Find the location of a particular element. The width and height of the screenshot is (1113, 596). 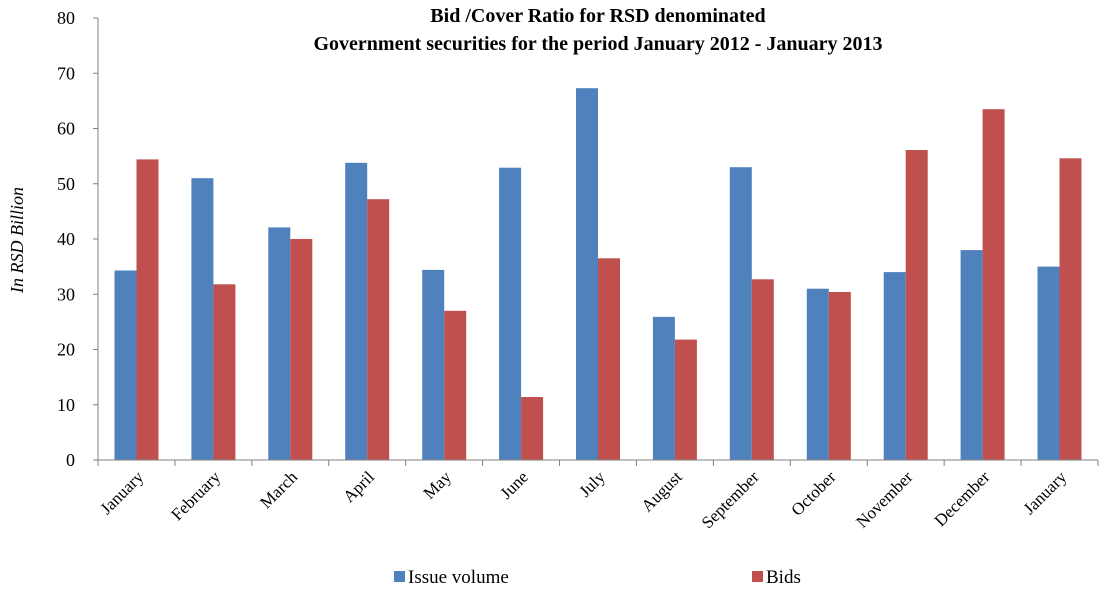

x-category-label: October is located at coordinates (813, 493).